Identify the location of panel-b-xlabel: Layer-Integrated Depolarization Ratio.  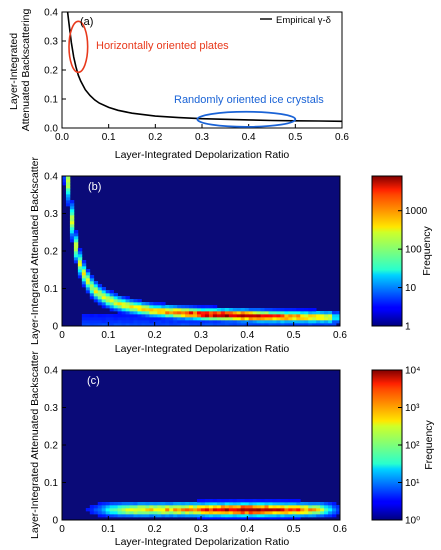
(202, 349).